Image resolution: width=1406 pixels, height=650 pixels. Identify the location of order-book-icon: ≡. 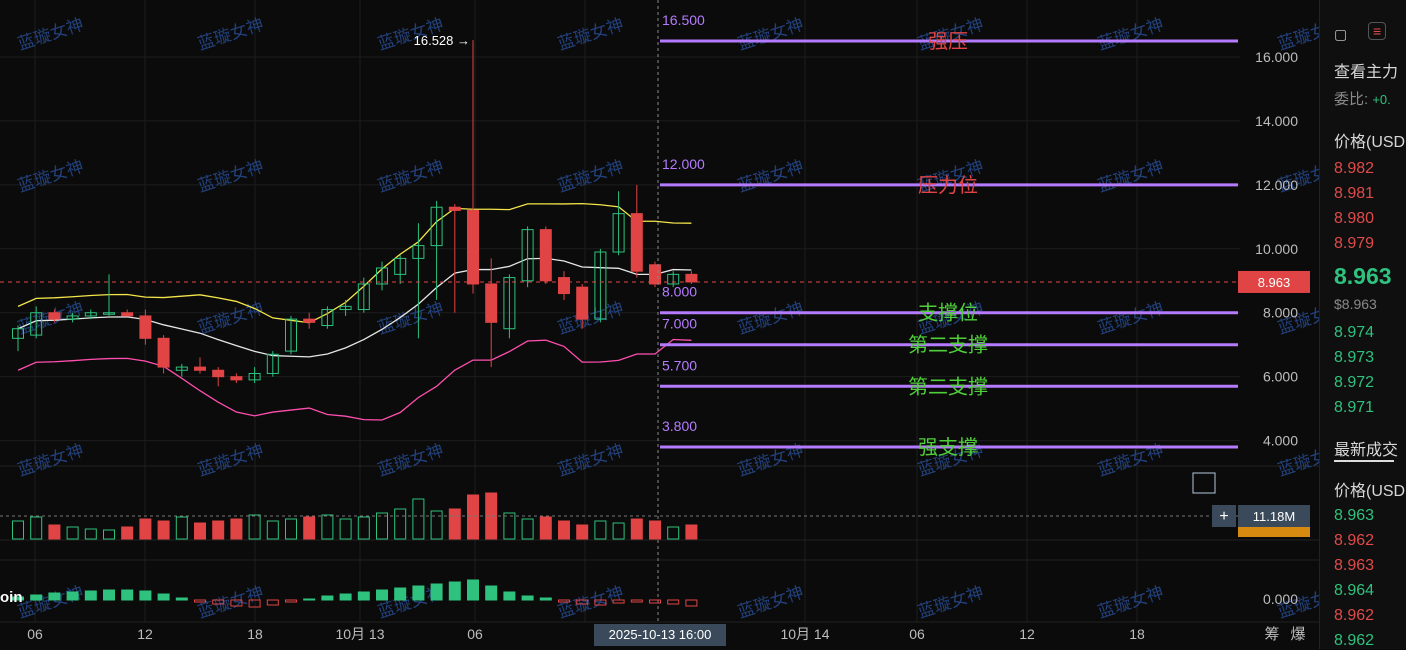
(1377, 31).